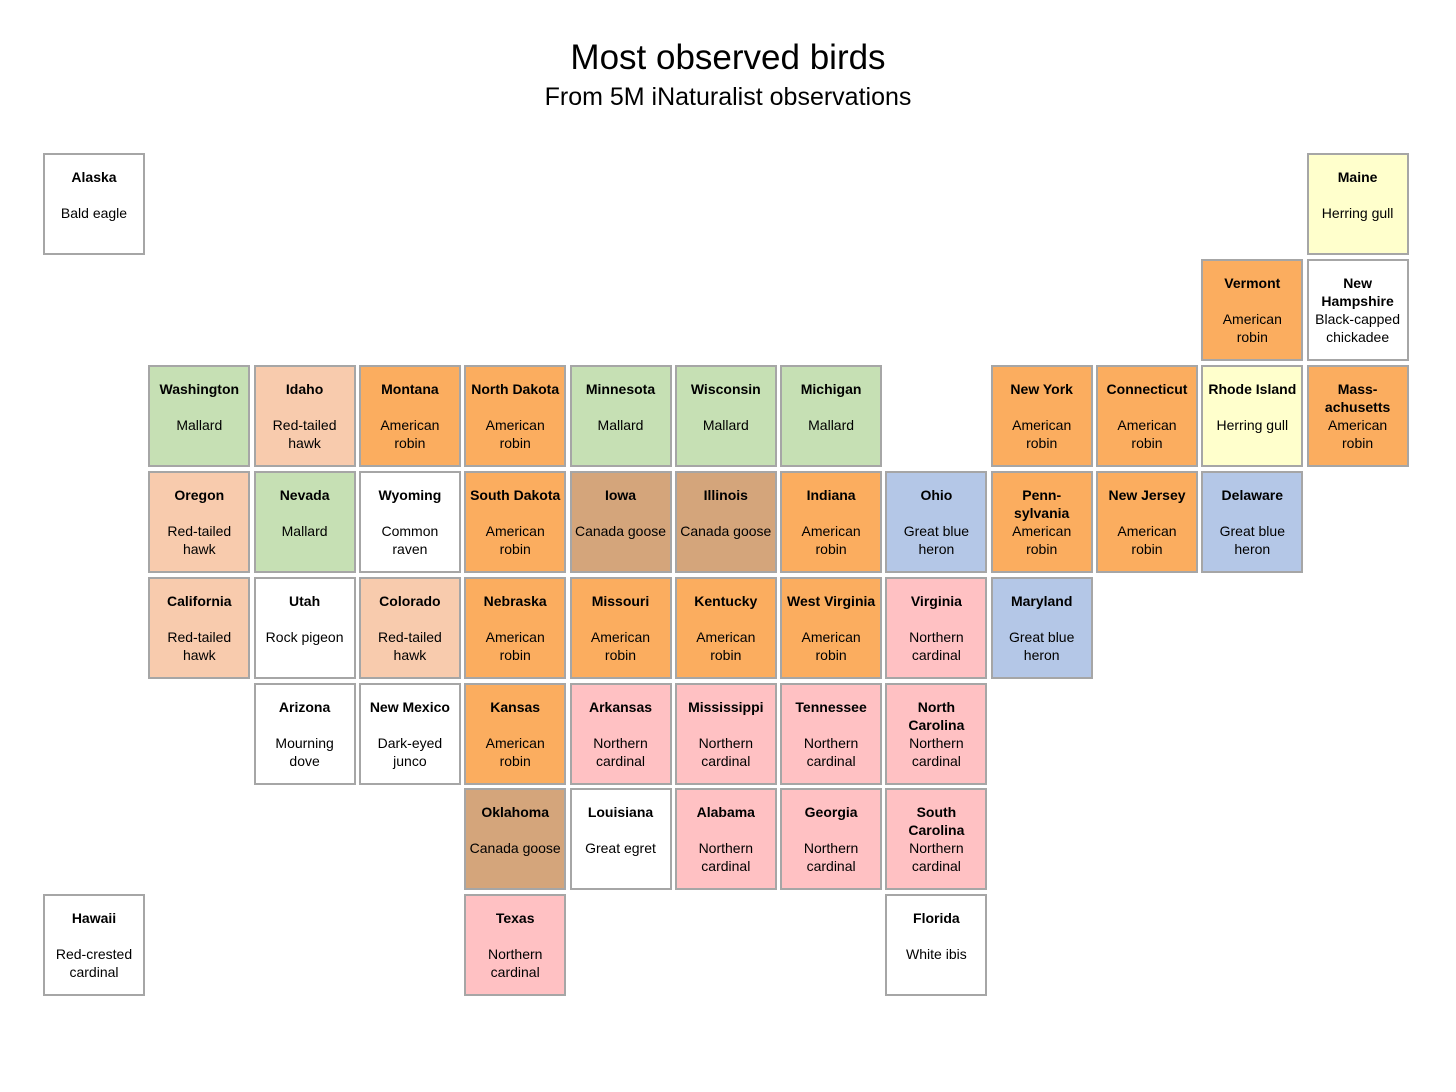 The image size is (1456, 1092). Describe the element at coordinates (1252, 388) in the screenshot. I see `state-name: Rhode Island` at that location.